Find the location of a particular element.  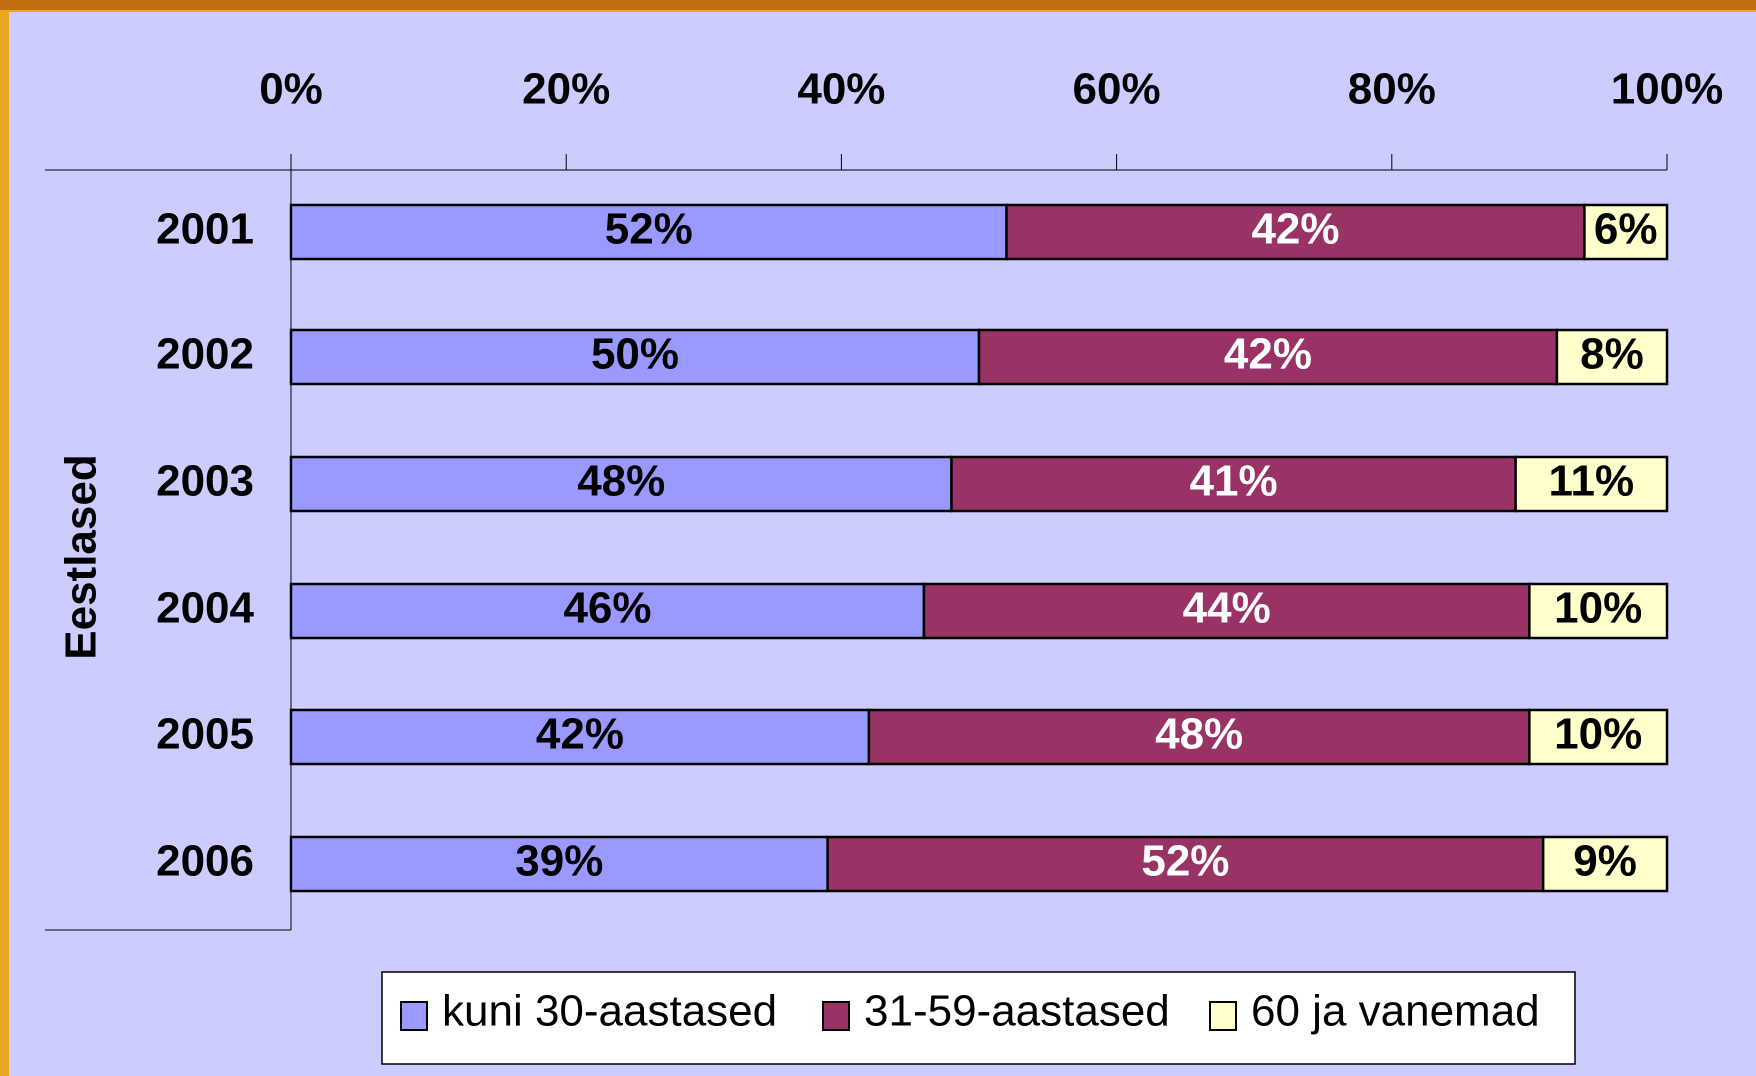

x-tick-label: 100% is located at coordinates (1667, 89).